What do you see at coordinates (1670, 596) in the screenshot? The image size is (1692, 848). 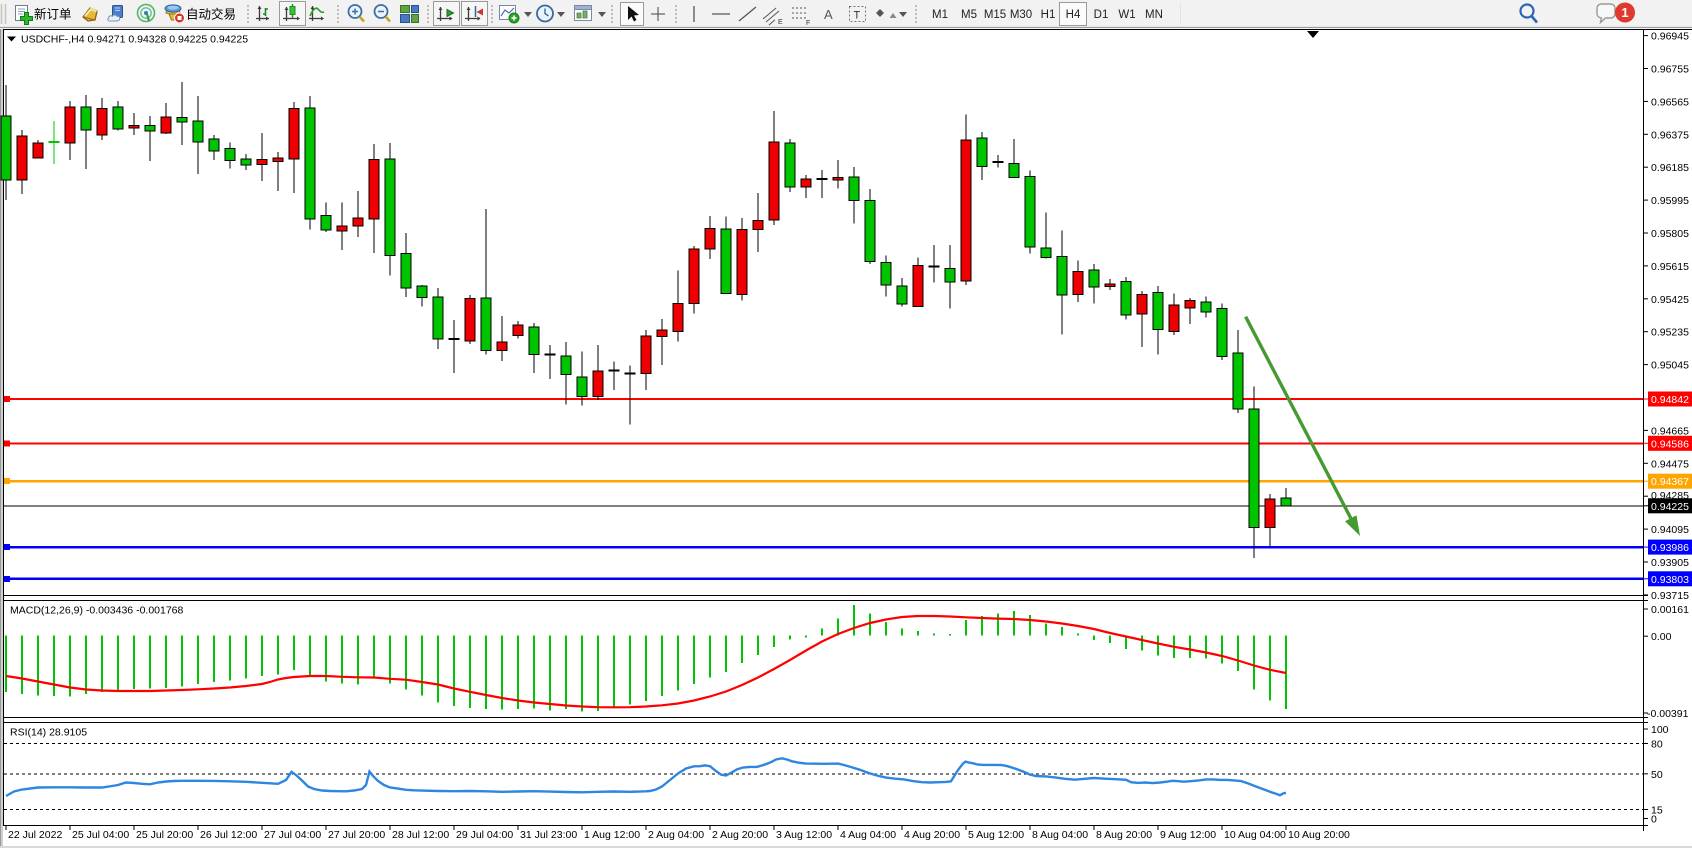 I see `svg-text: 0.93715` at bounding box center [1670, 596].